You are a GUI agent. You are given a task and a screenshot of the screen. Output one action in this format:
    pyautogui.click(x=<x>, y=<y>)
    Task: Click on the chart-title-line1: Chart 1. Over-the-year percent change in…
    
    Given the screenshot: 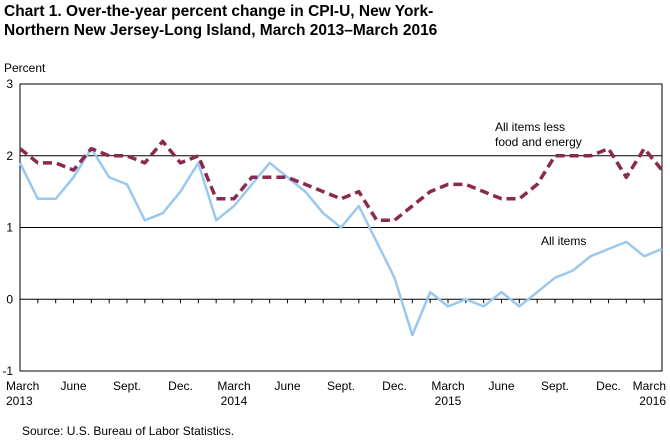 What is the action you would take?
    pyautogui.click(x=219, y=11)
    